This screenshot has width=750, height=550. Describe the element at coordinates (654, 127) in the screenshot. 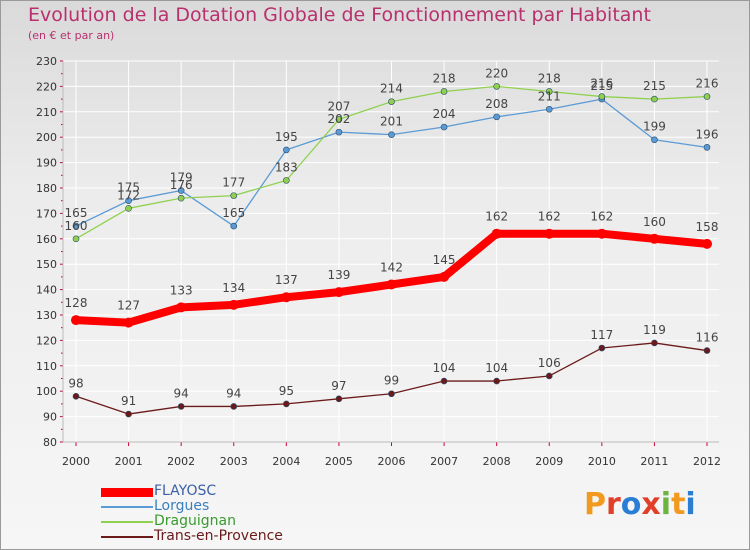

I see `data-label: 199` at that location.